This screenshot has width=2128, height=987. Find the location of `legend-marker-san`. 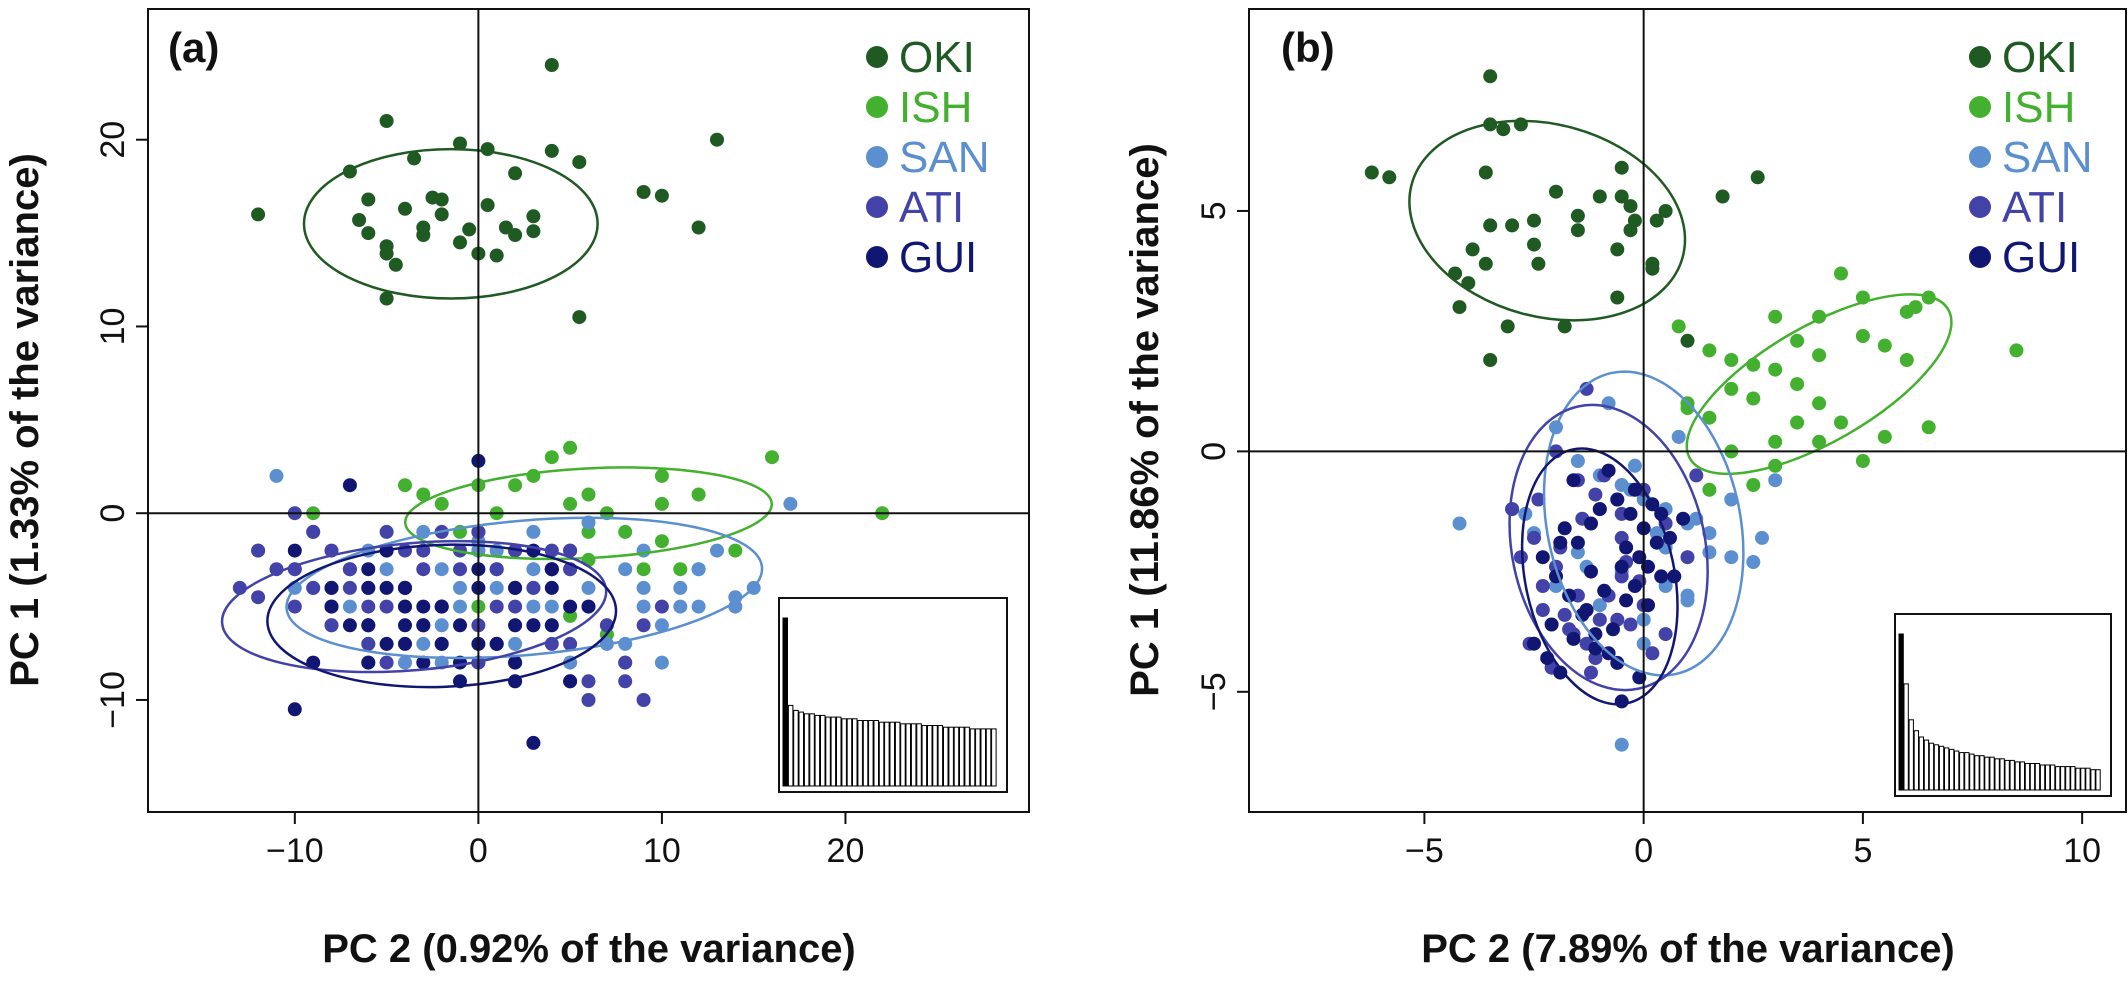

legend-marker-san is located at coordinates (1980, 157).